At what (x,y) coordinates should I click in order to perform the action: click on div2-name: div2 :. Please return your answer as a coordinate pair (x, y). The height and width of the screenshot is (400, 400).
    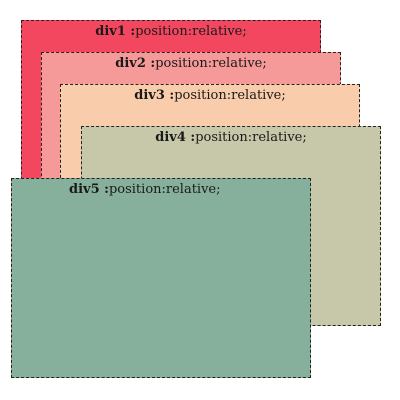
    Looking at the image, I should click on (135, 63).